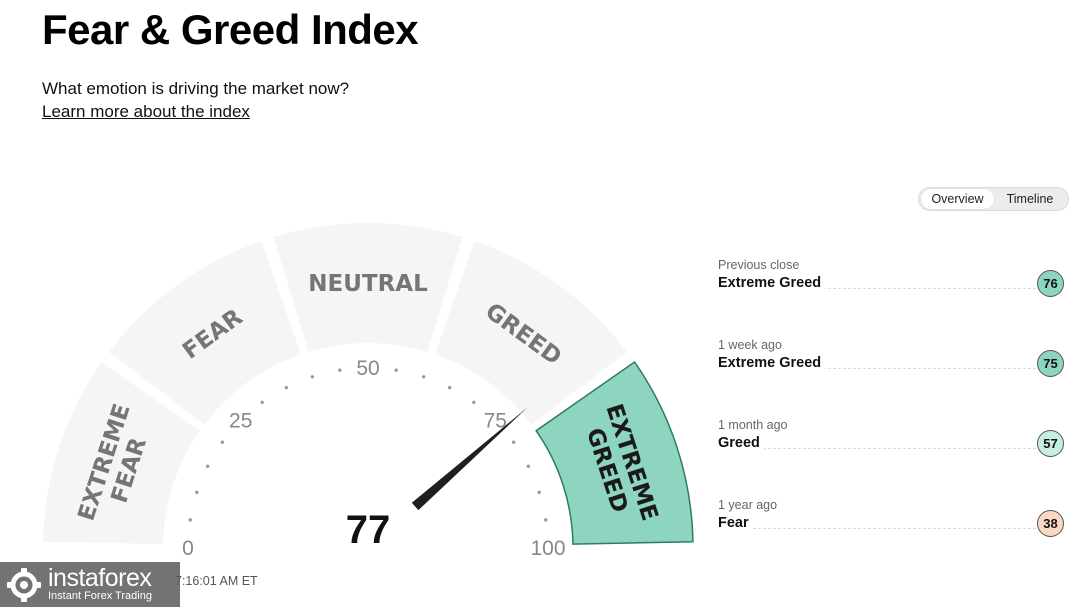 The height and width of the screenshot is (607, 1090). I want to click on timeline-tab: Timeline, so click(1030, 199).